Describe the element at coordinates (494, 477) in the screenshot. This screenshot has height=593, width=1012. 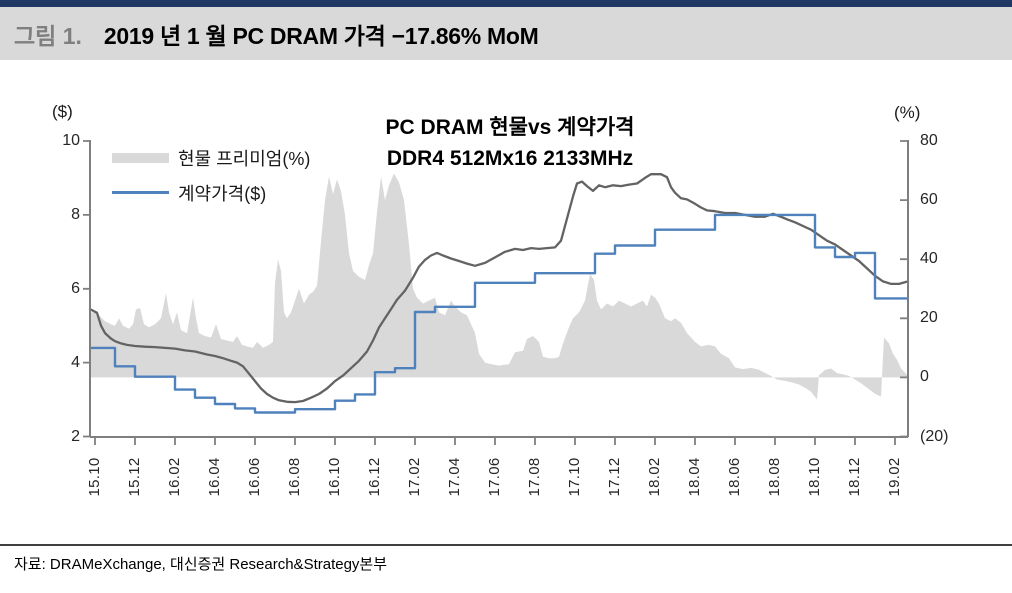
I see `x-axis-tick-label: 17.06` at that location.